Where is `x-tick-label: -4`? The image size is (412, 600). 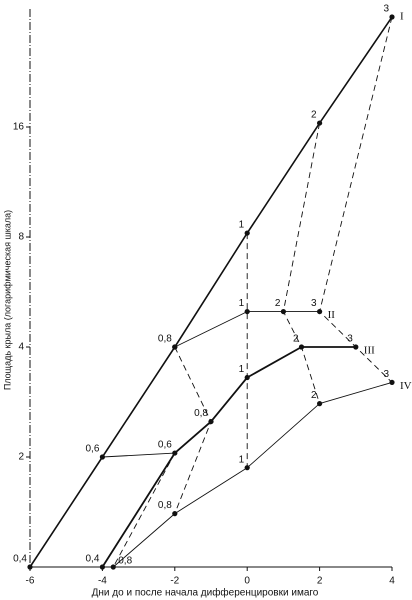 x-tick-label: -4 is located at coordinates (102, 581).